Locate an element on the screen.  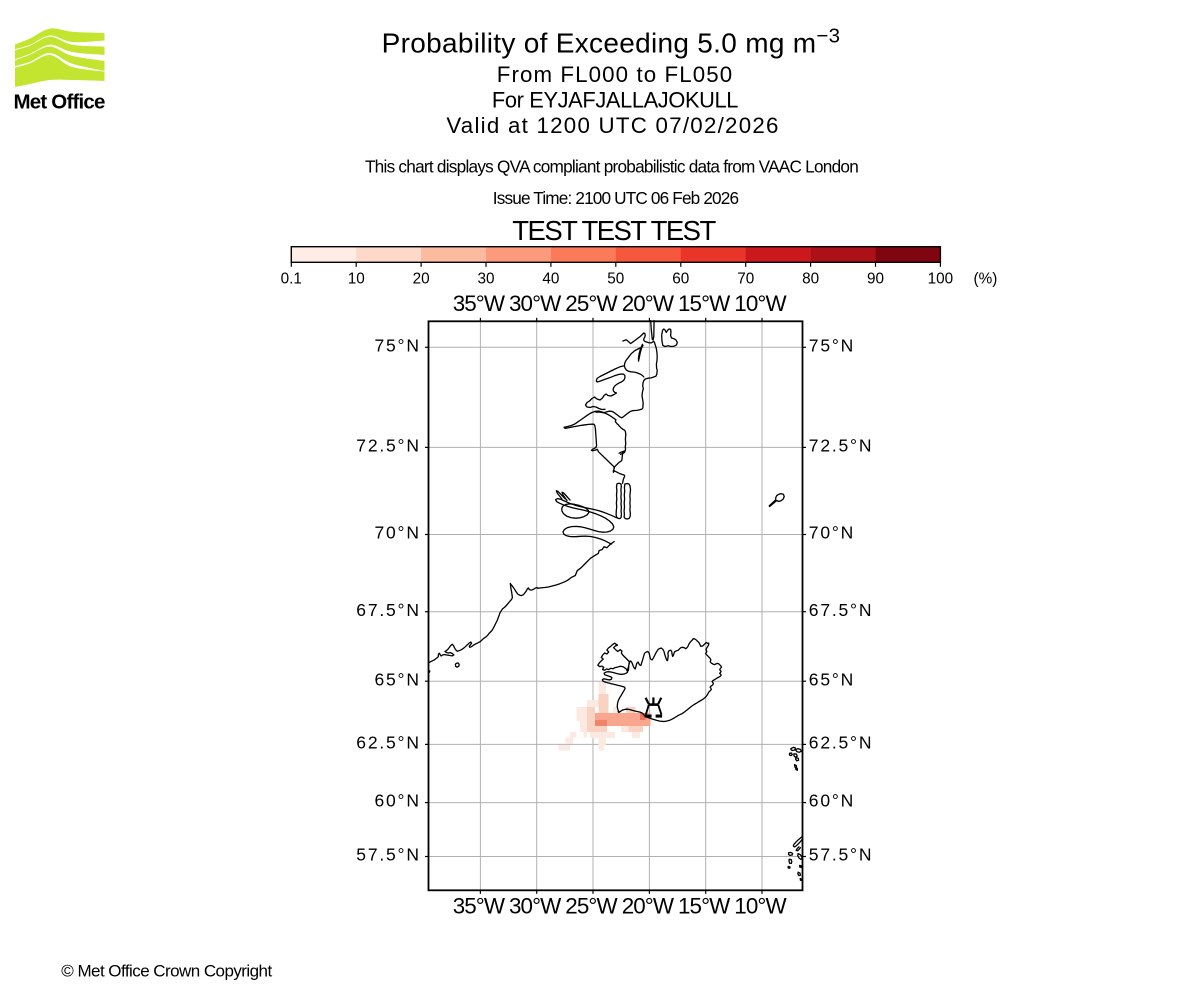
svg-text: 30 is located at coordinates (485, 279).